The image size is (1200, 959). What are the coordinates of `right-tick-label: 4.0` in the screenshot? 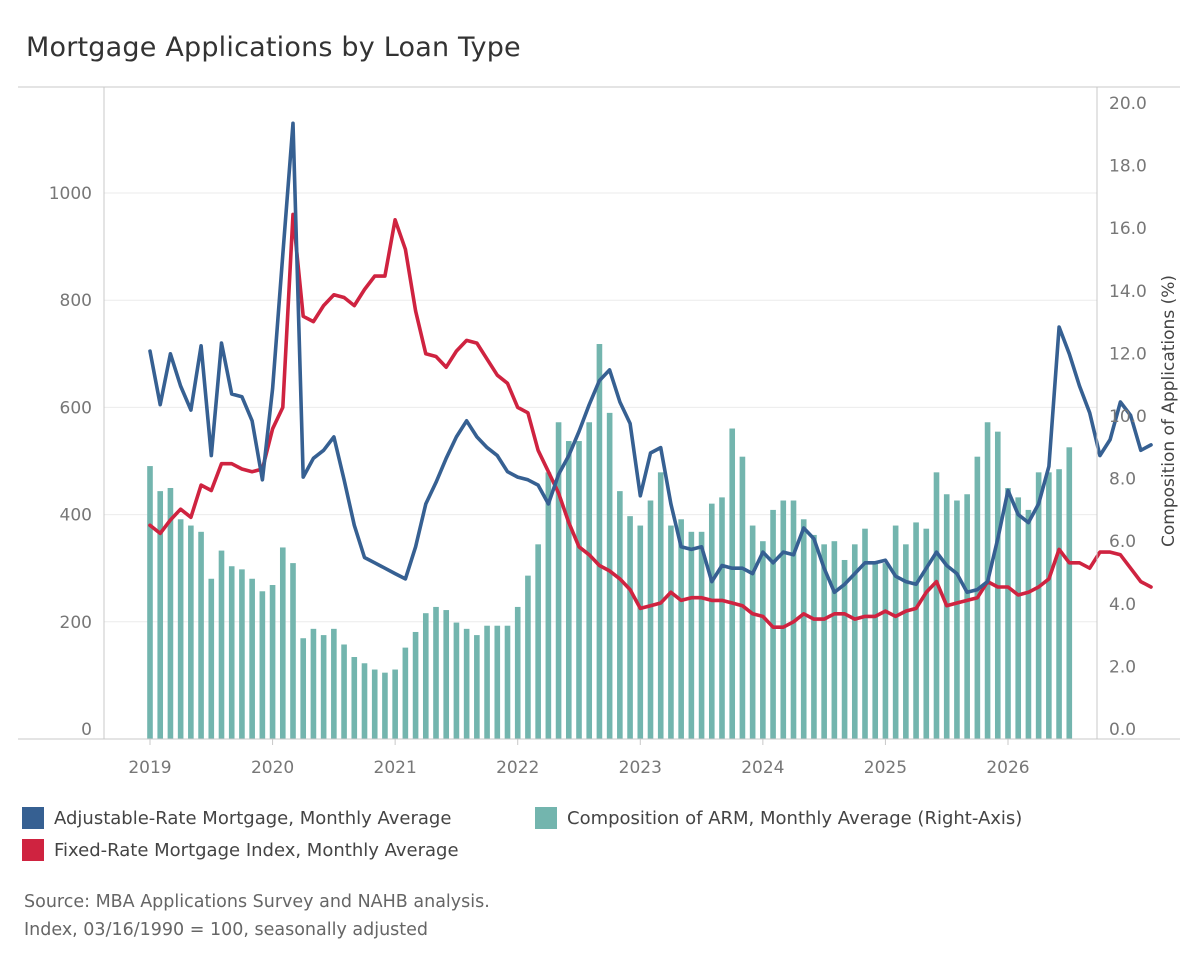 It's located at (1122, 605).